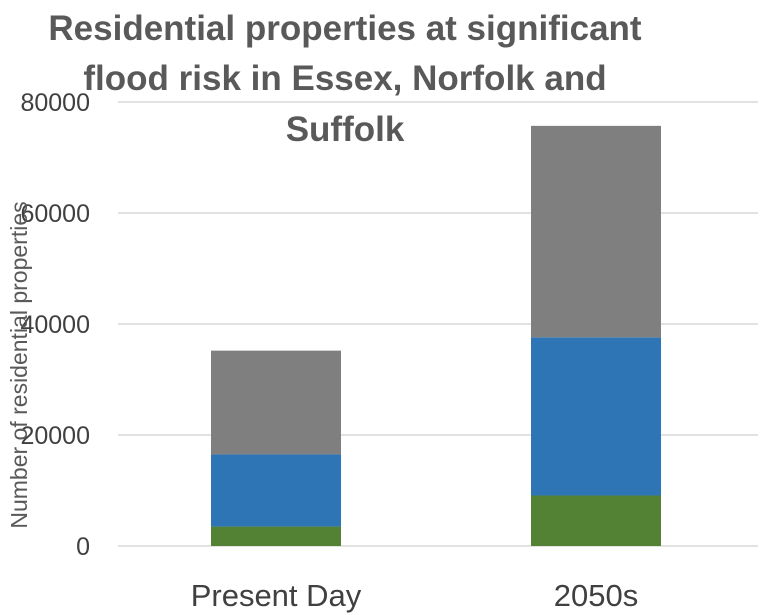 The width and height of the screenshot is (768, 615). Describe the element at coordinates (55, 436) in the screenshot. I see `y-tick-label: 20000` at that location.